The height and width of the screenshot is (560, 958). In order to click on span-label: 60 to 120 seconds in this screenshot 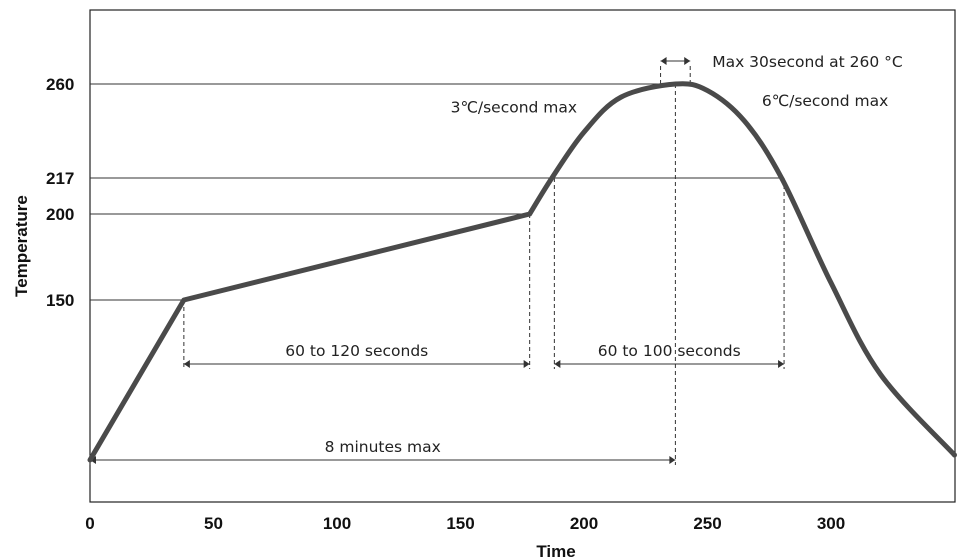, I will do `click(356, 351)`.